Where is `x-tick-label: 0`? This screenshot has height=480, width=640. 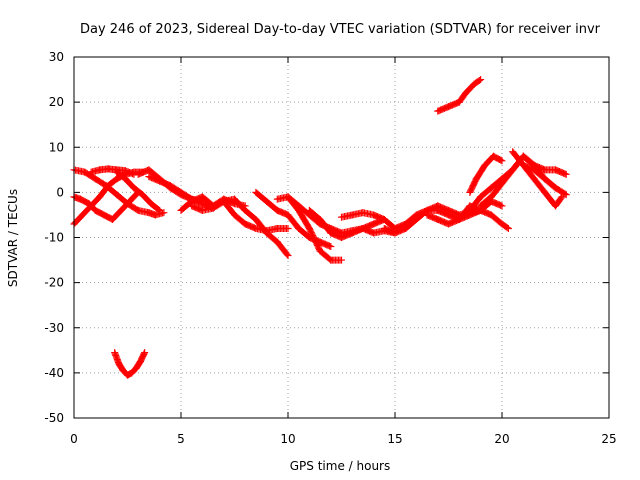
x-tick-label: 0 is located at coordinates (74, 439).